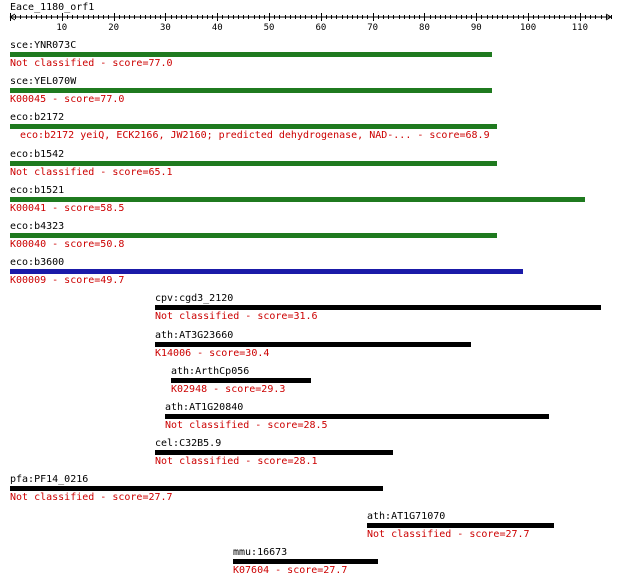  I want to click on hit-name-link: sce:YNR073C, so click(43, 45).